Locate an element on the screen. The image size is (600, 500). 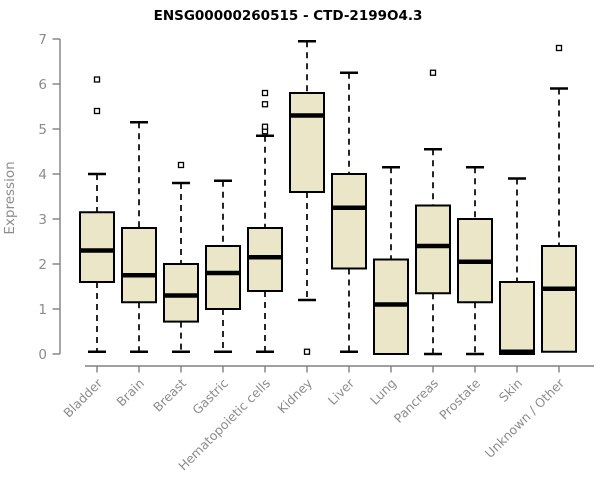
box-pancreas is located at coordinates (433, 212).